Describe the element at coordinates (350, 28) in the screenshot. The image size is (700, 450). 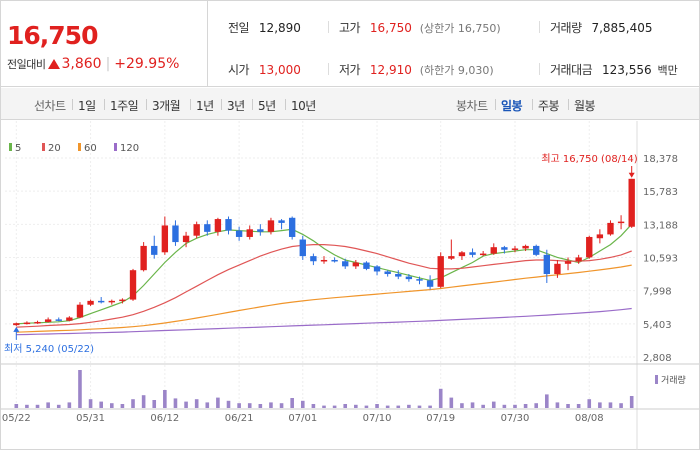
I see `high-label: 고가` at that location.